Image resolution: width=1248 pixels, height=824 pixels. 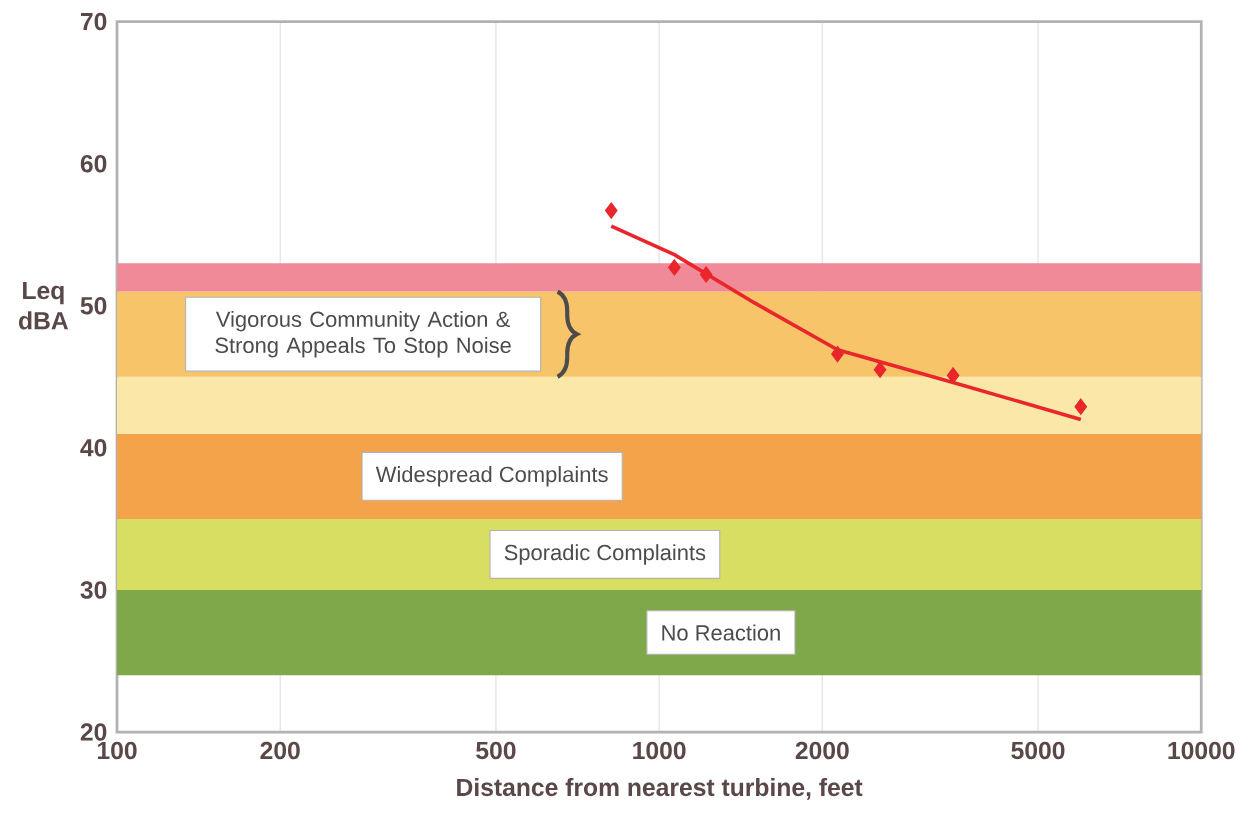 What do you see at coordinates (93, 590) in the screenshot?
I see `y-tick-label: 30` at bounding box center [93, 590].